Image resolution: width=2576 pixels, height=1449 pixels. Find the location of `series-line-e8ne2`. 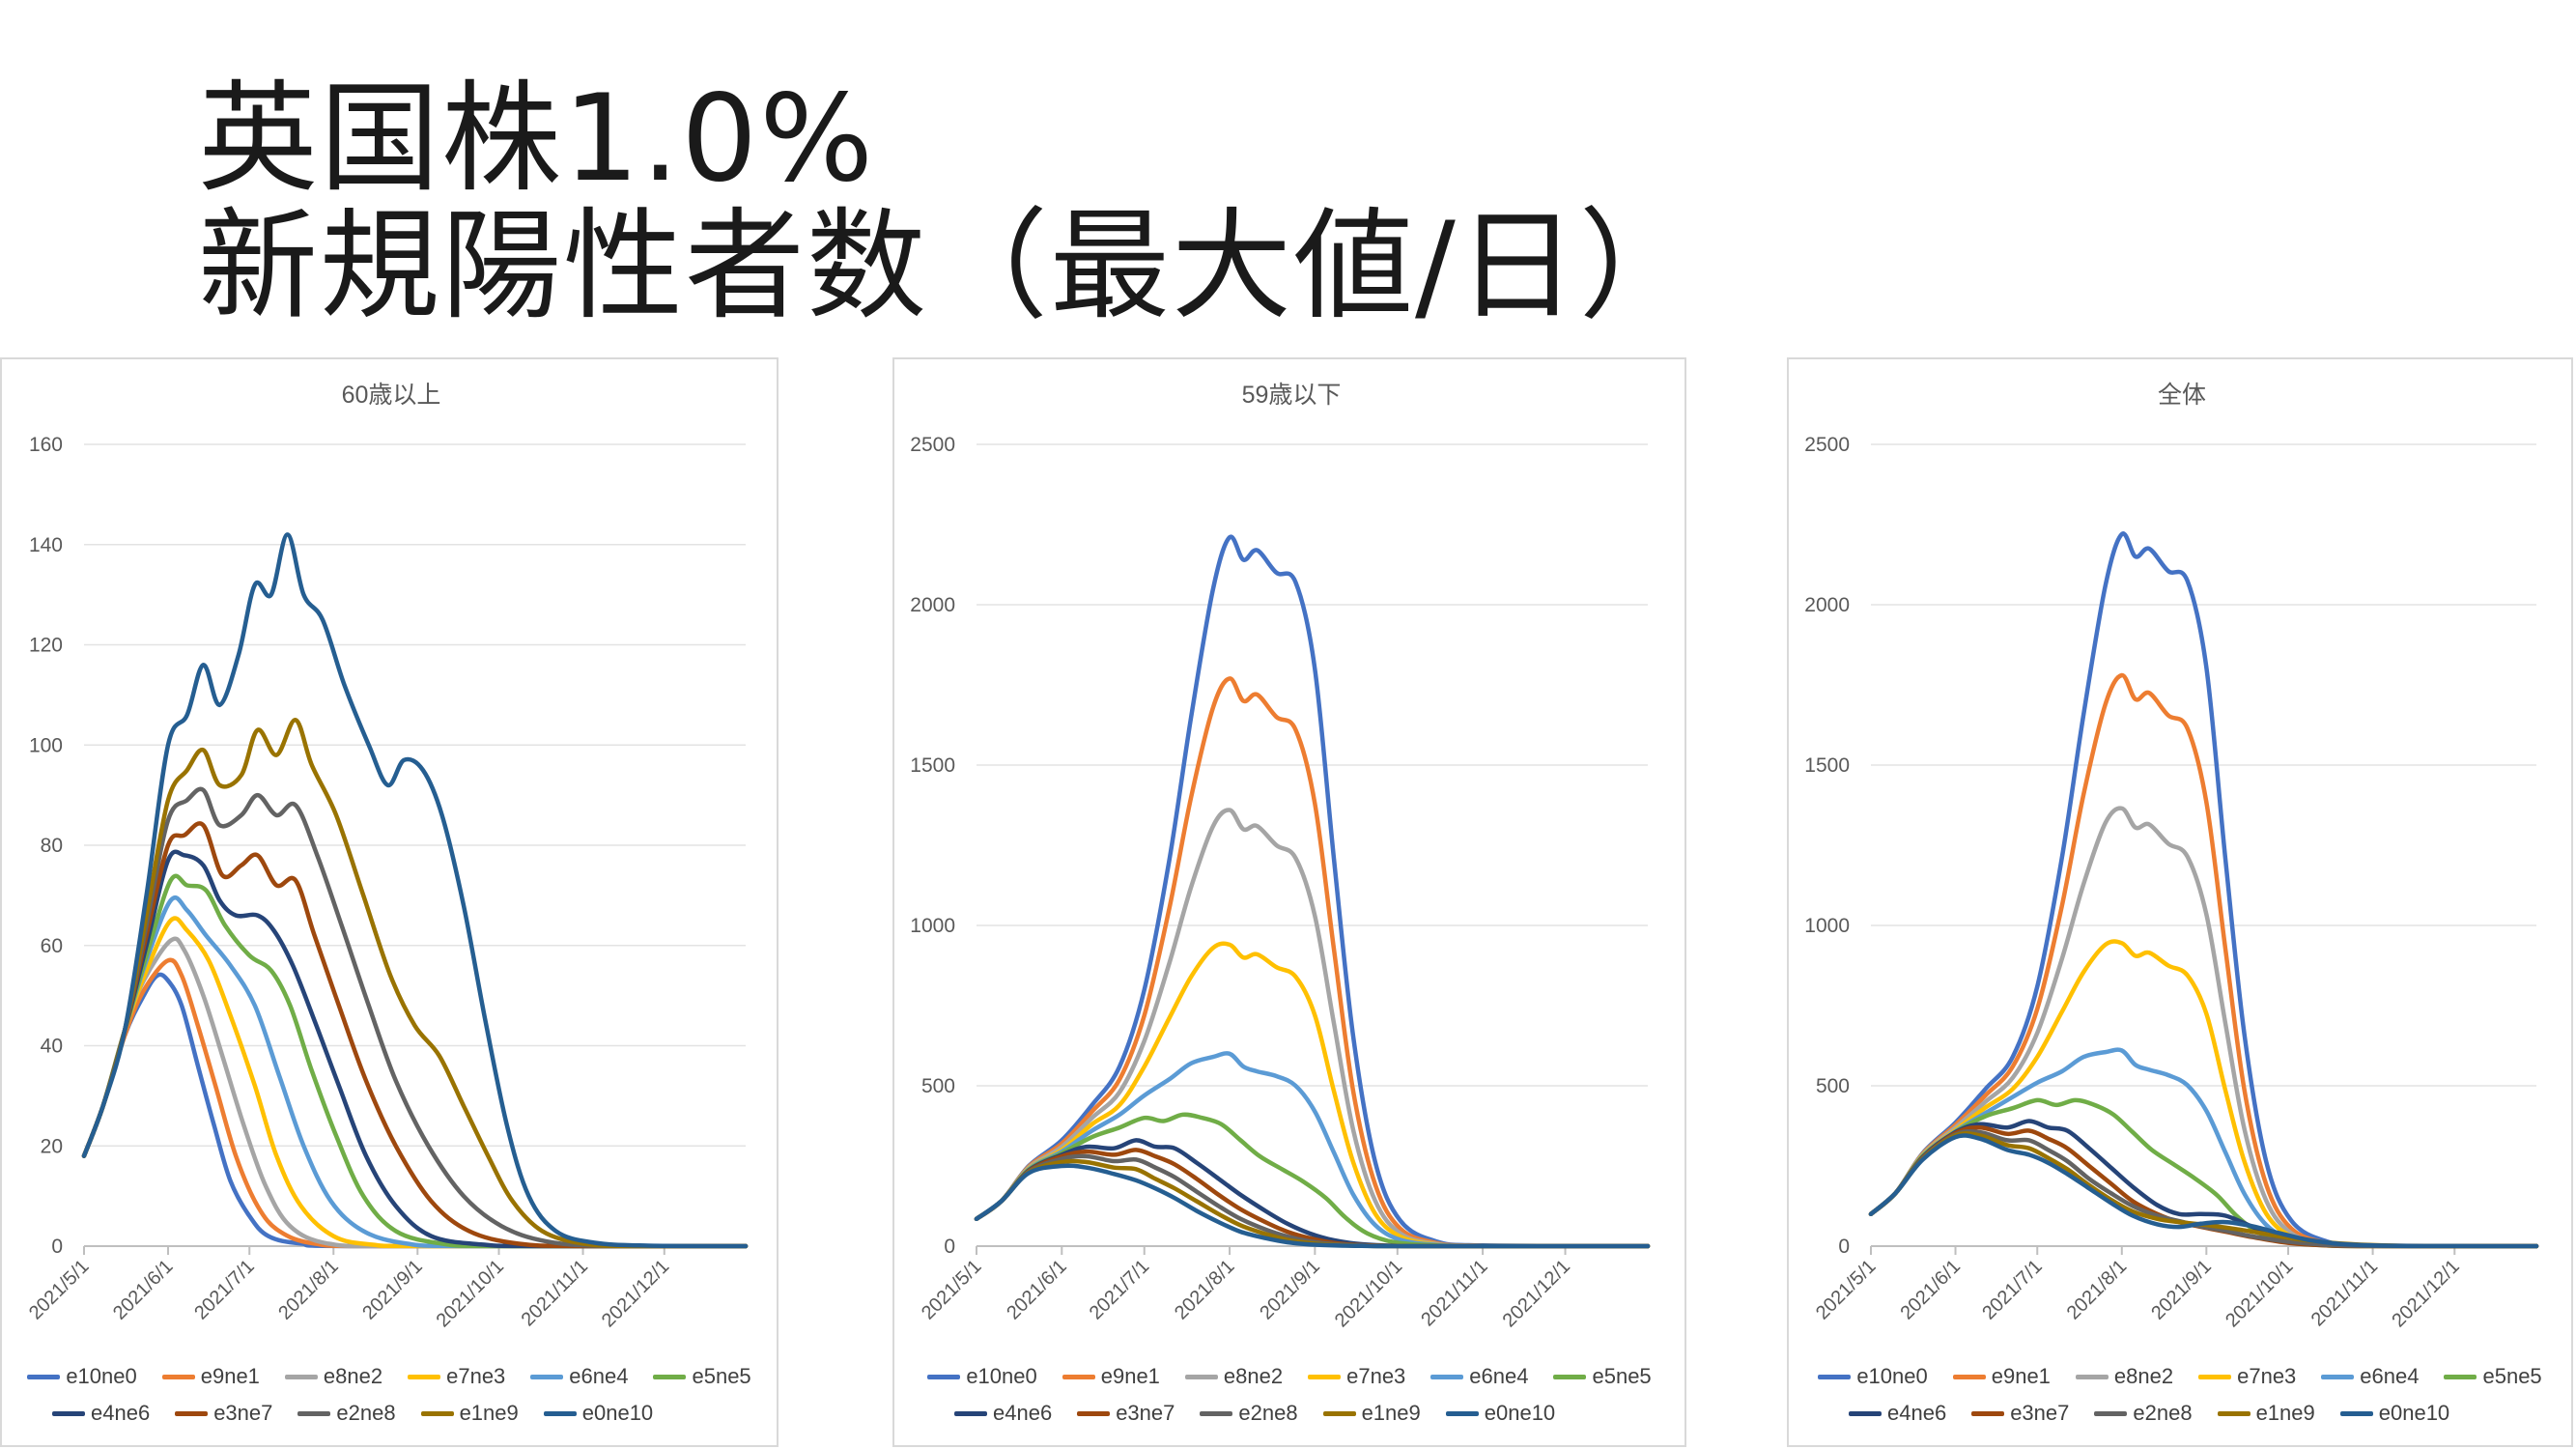

series-line-e8ne2 is located at coordinates (2203, 1027).